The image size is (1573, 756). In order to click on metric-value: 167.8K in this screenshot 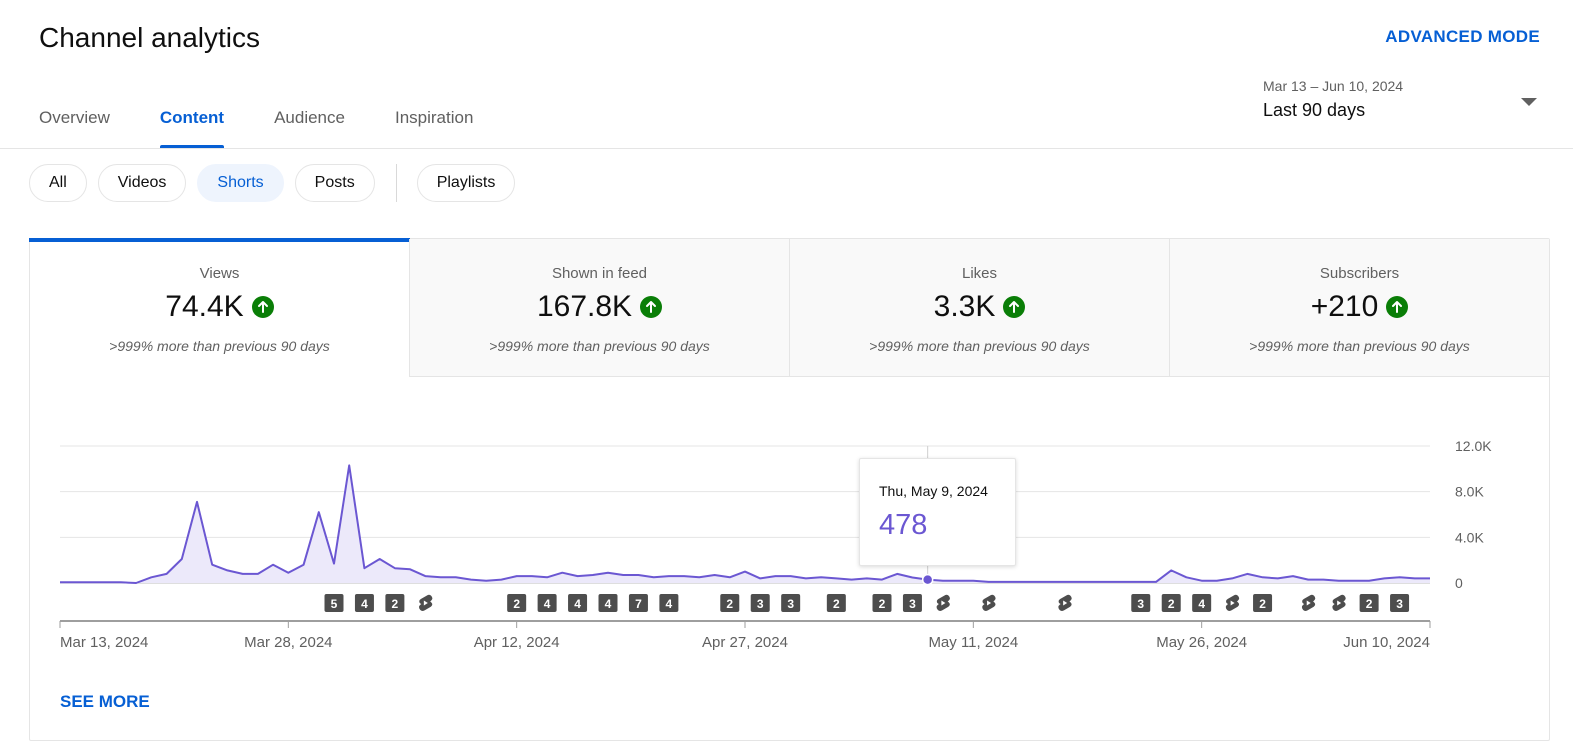, I will do `click(584, 306)`.